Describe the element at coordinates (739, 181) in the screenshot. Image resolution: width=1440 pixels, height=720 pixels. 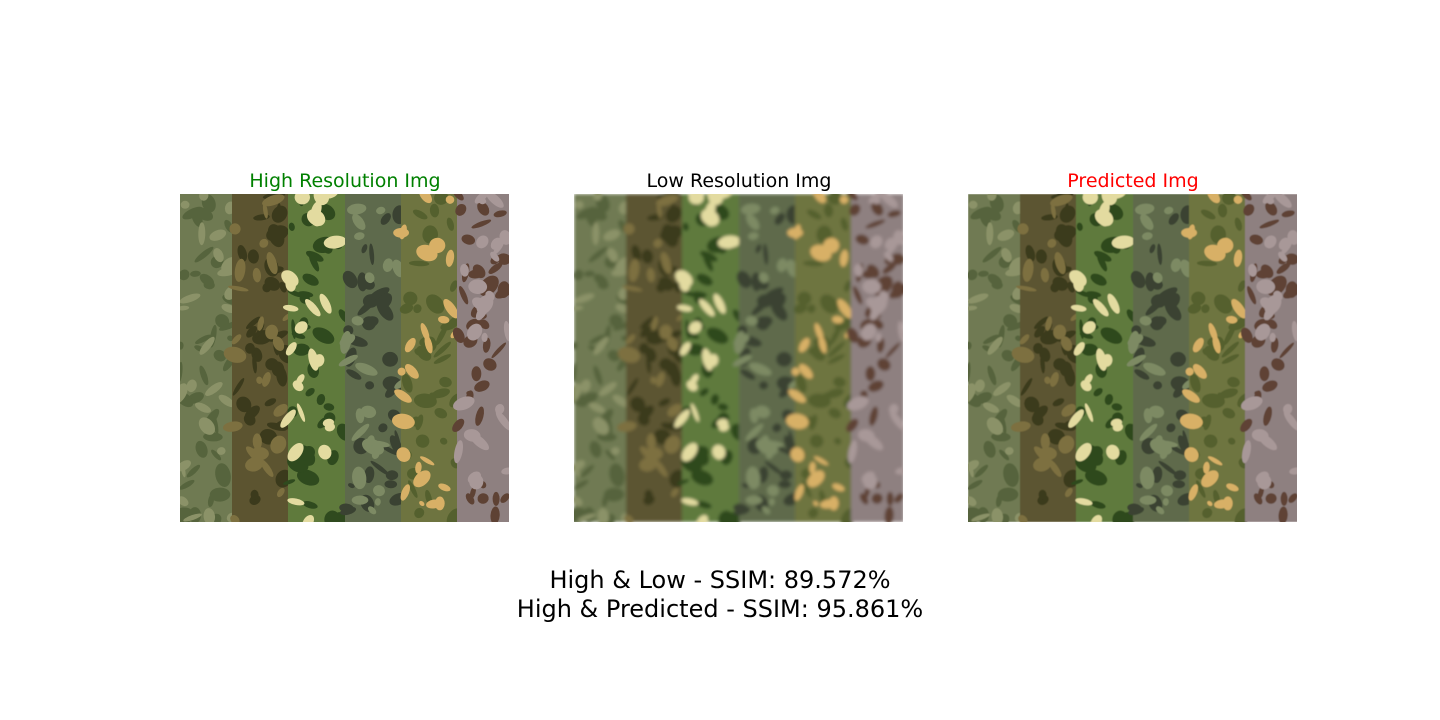
I see `low-resolution-title: Low Resolution Img` at that location.